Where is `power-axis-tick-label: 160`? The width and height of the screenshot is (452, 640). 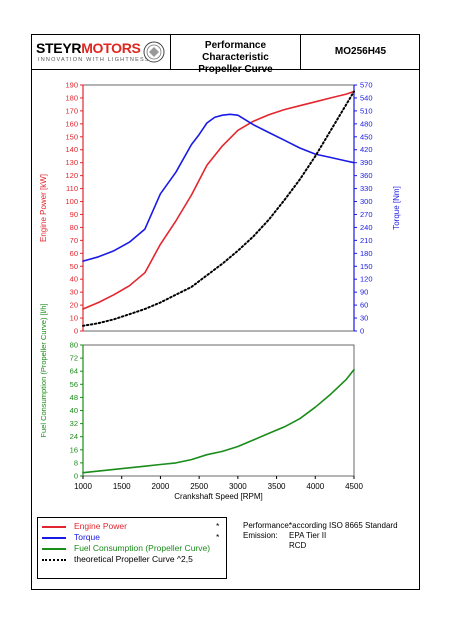 power-axis-tick-label: 160 is located at coordinates (71, 123).